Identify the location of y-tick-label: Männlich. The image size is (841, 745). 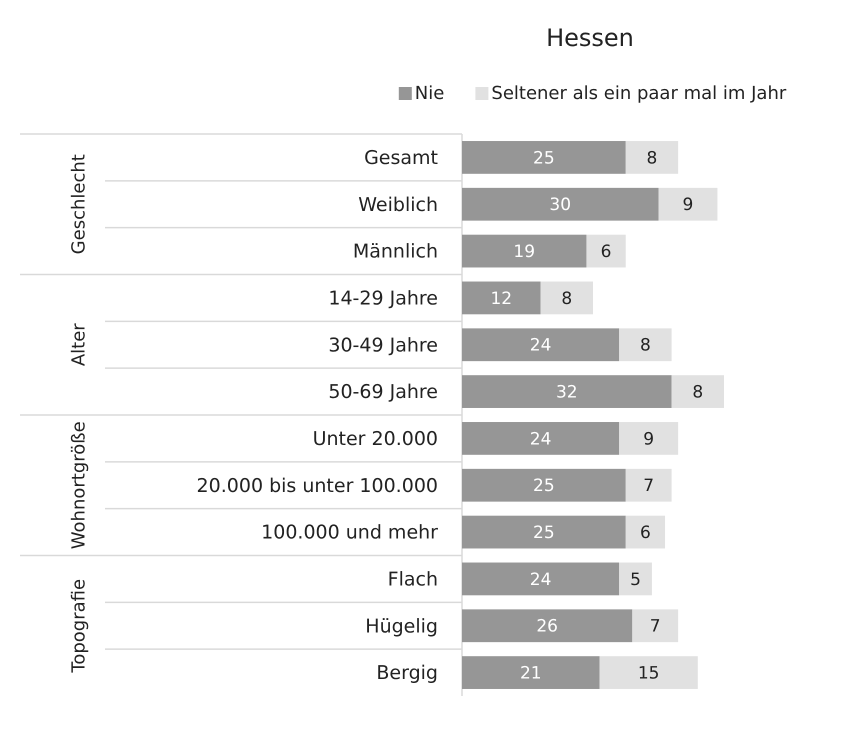
(395, 251).